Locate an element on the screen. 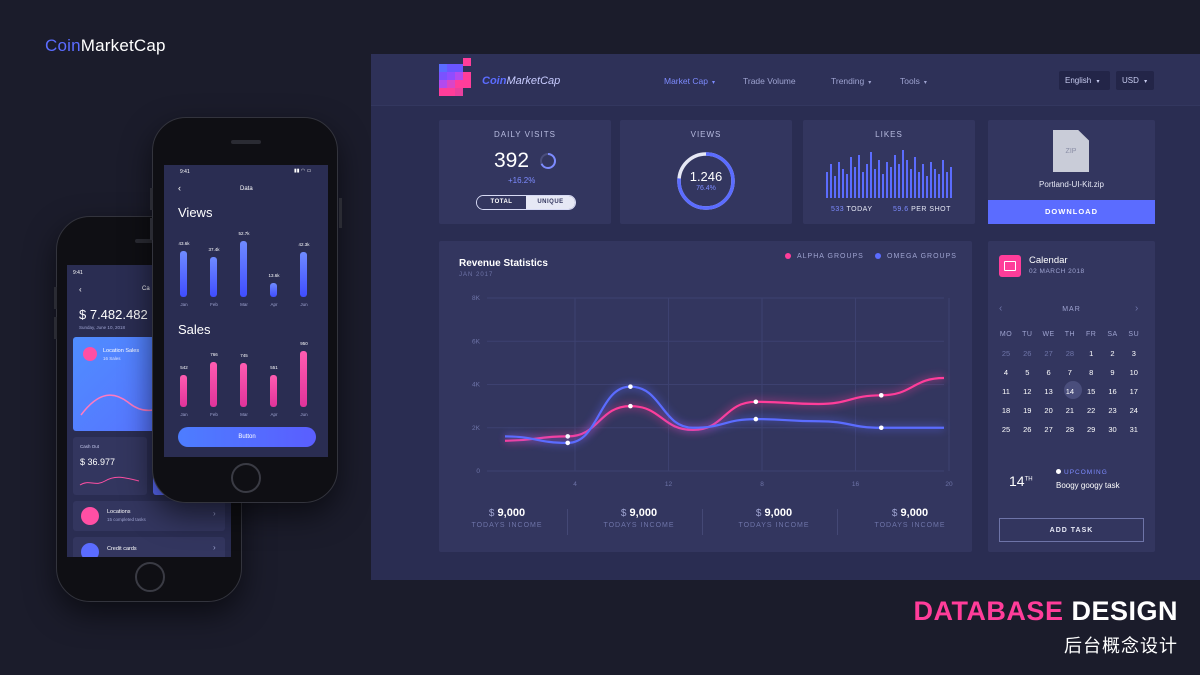 The image size is (1200, 675). calendar-day: 16 is located at coordinates (1112, 391).